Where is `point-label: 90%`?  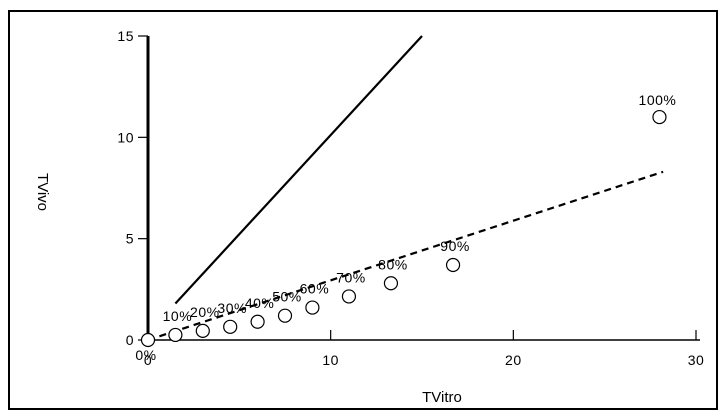
point-label: 90% is located at coordinates (455, 246).